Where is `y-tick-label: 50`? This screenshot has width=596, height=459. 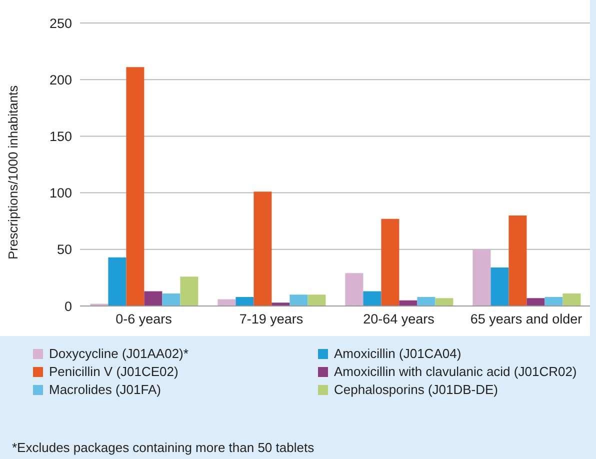
y-tick-label: 50 is located at coordinates (64, 250).